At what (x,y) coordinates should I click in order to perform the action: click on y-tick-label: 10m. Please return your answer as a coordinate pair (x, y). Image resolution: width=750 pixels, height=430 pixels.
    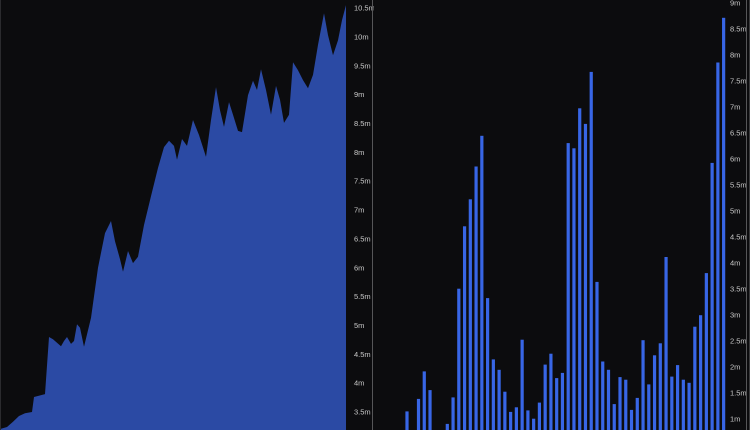
    Looking at the image, I should click on (361, 36).